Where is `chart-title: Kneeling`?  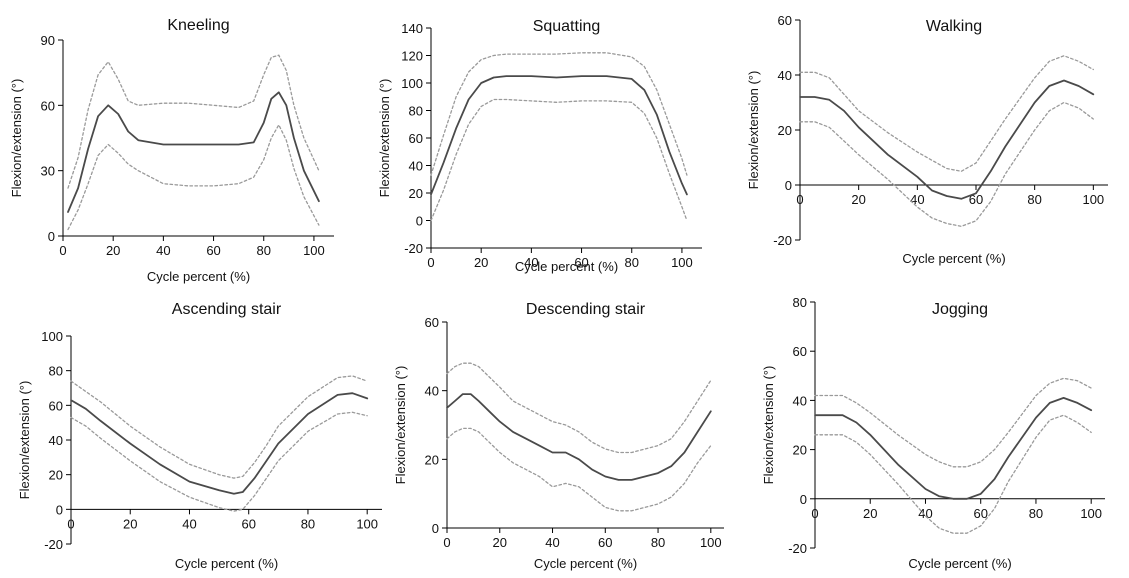
chart-title: Kneeling is located at coordinates (198, 25).